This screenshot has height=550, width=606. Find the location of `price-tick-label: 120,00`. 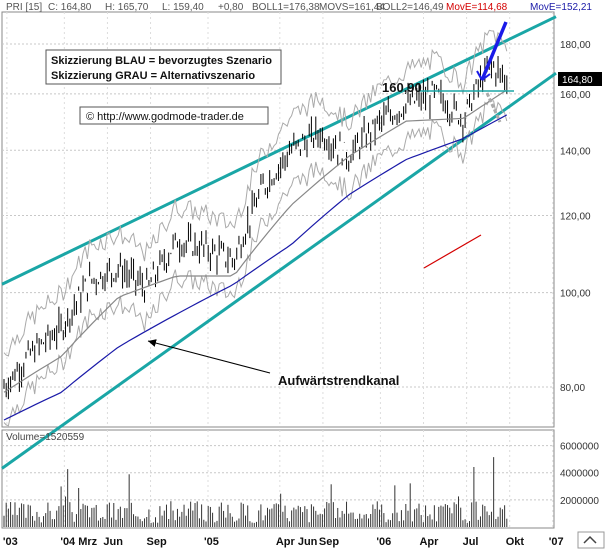

price-tick-label: 120,00 is located at coordinates (575, 217).